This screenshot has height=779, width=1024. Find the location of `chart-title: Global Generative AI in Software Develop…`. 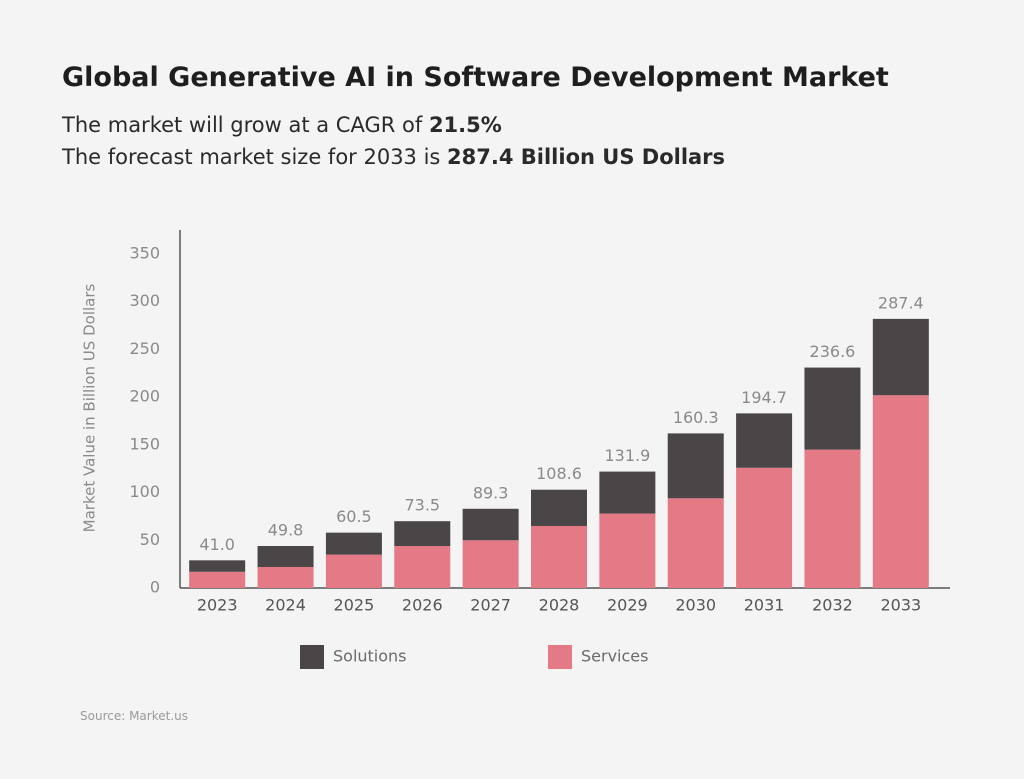

chart-title: Global Generative AI in Software Develop… is located at coordinates (475, 77).